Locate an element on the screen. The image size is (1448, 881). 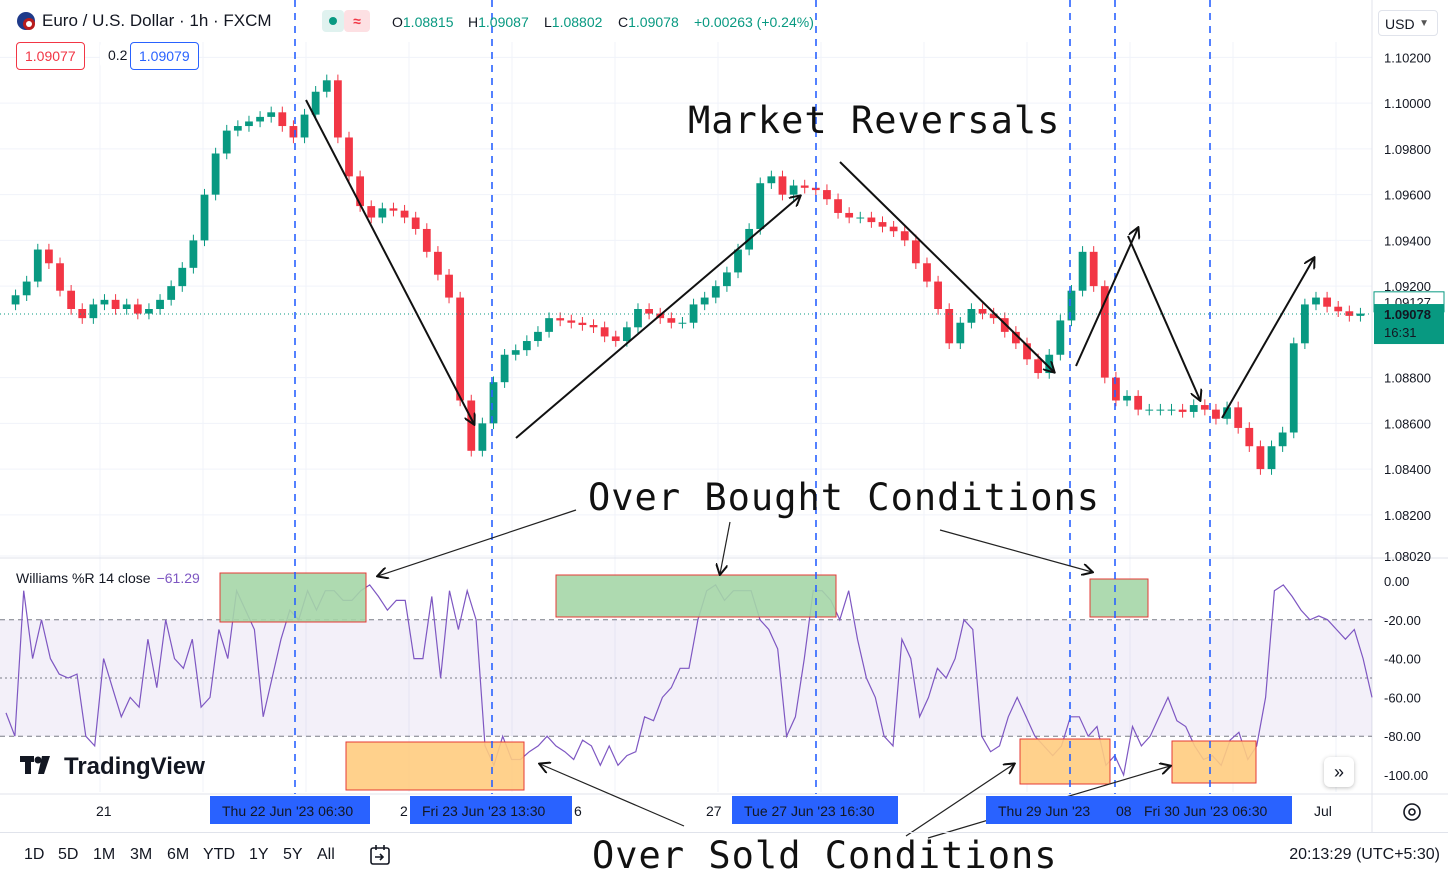
scroll-to-realtime-button: » is located at coordinates (1339, 772).